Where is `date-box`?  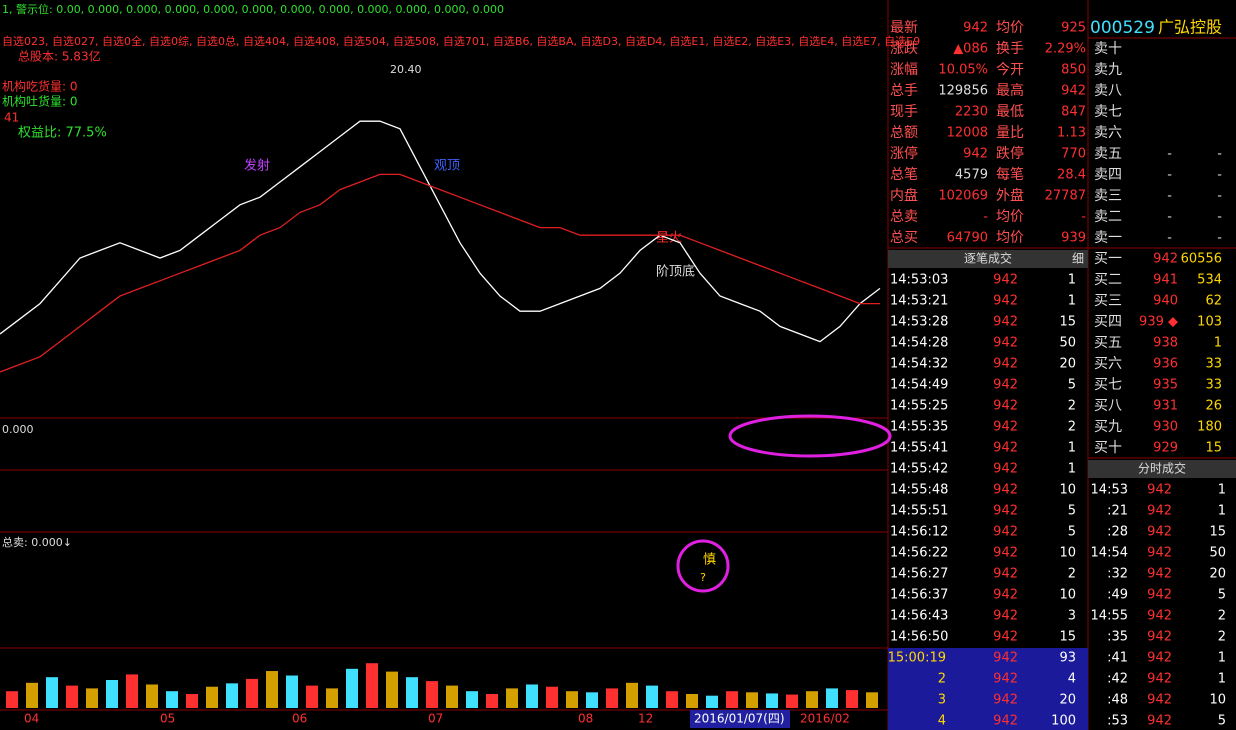
date-box is located at coordinates (740, 719).